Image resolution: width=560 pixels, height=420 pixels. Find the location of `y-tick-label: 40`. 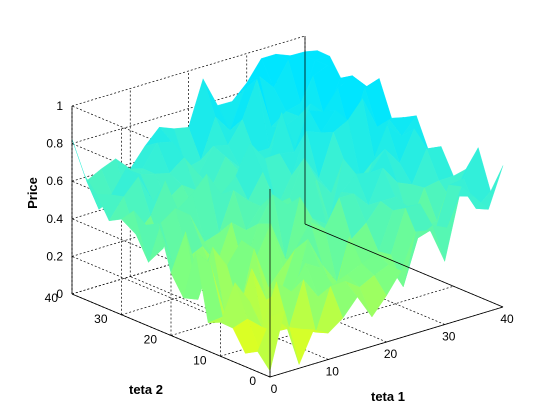

y-tick-label: 40 is located at coordinates (52, 298).